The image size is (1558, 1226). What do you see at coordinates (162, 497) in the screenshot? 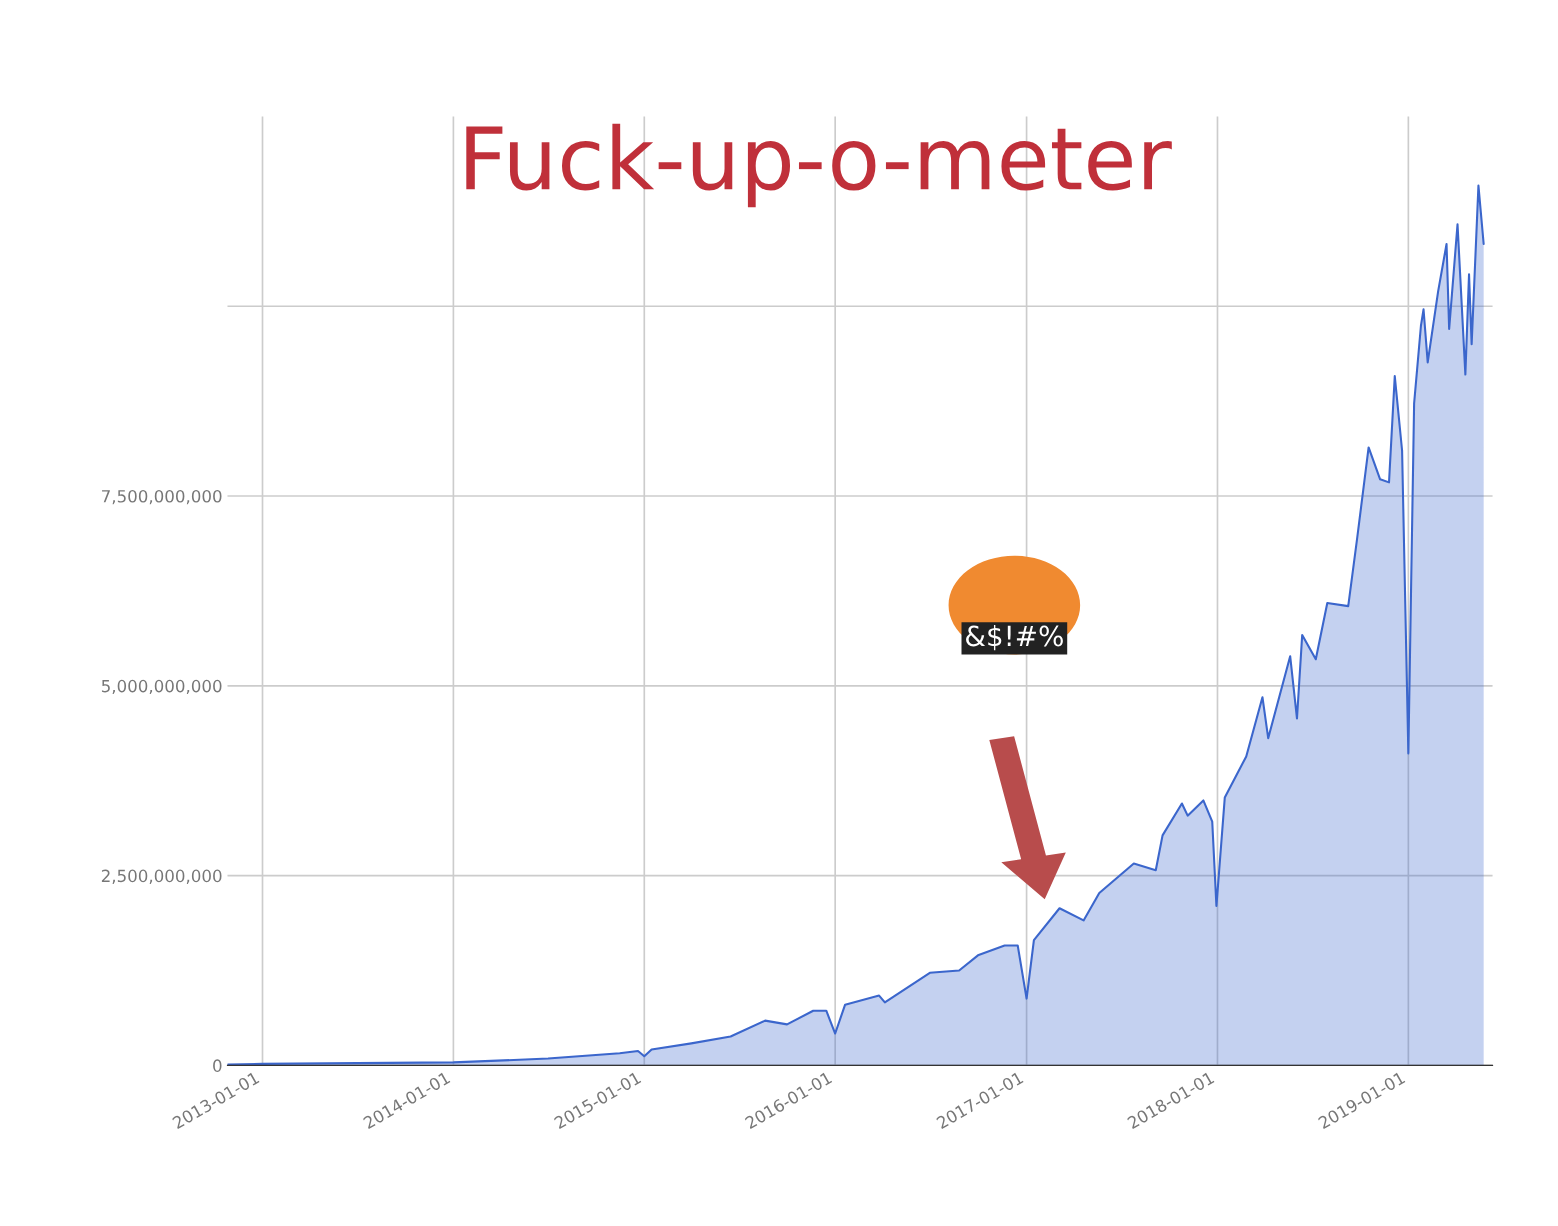
I see `y-tick-label: 7,500,000,000` at bounding box center [162, 497].